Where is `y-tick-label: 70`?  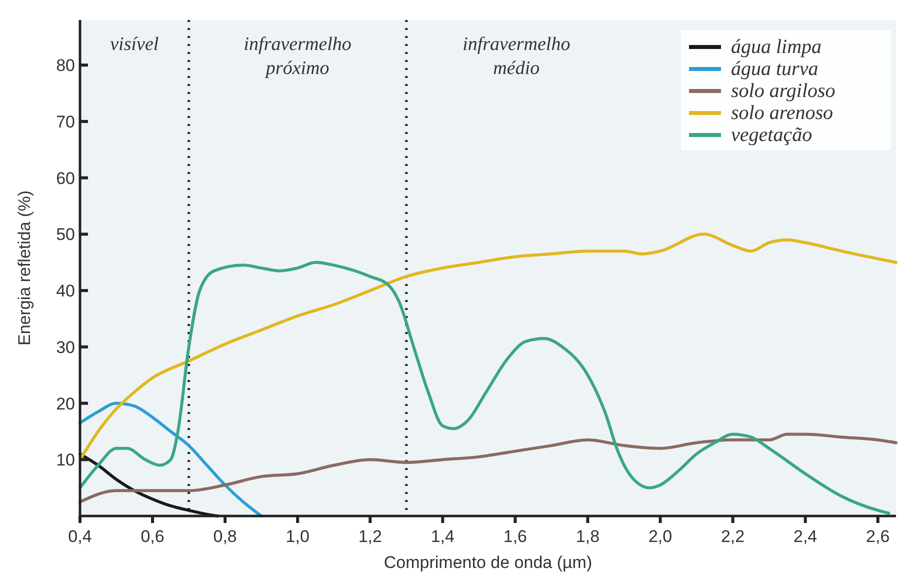 y-tick-label: 70 is located at coordinates (65, 122).